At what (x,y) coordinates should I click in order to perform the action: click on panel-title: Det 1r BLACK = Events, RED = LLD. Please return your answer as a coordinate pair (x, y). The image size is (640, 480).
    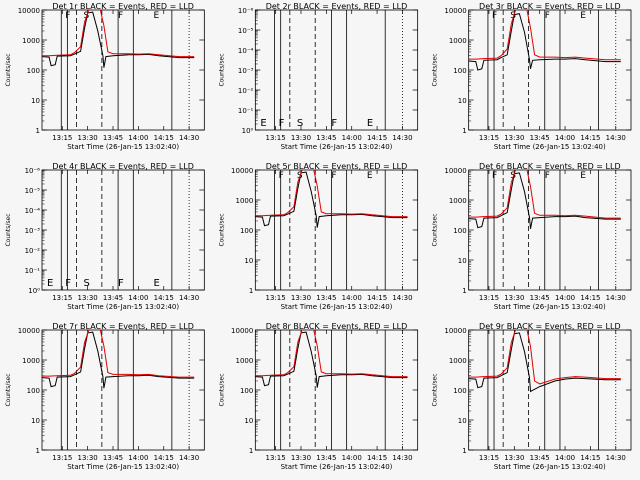
    Looking at the image, I should click on (123, 6).